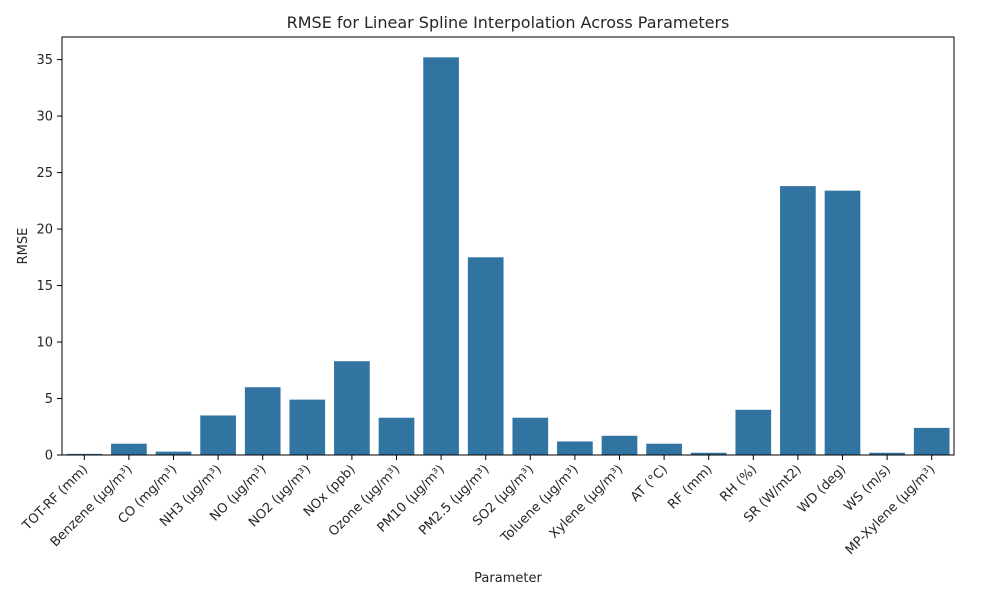 This screenshot has width=1000, height=604. I want to click on x-tick-label: Toluene (µg/m³), so click(540, 504).